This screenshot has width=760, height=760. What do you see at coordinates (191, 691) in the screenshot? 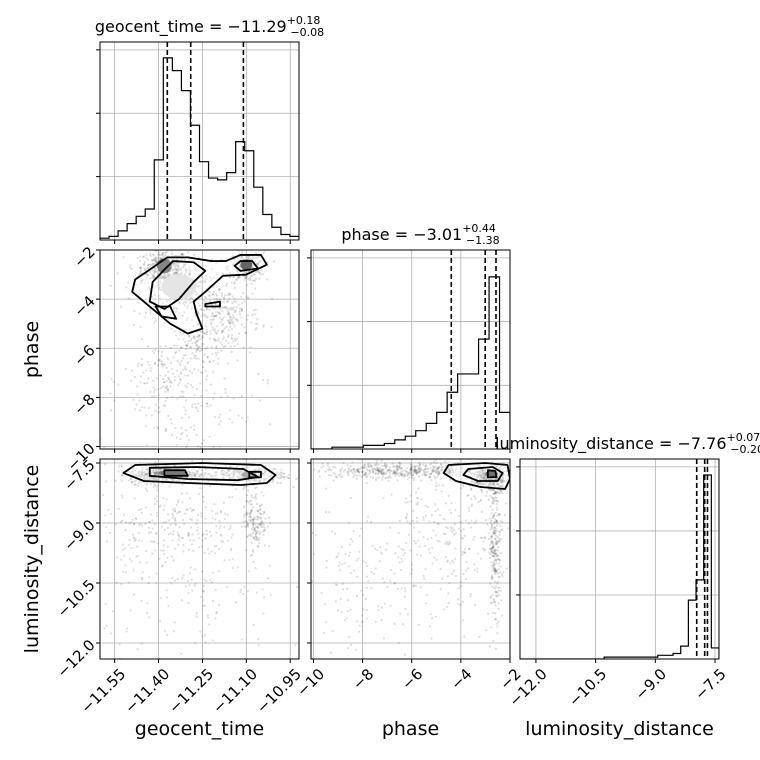
I see `x-tick-label-geocent_time-2: −11.25` at bounding box center [191, 691].